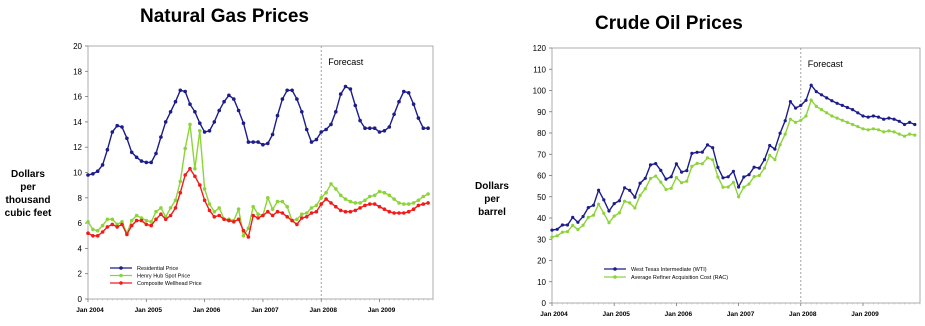  What do you see at coordinates (169, 284) in the screenshot?
I see `legend-label: Composite Wellhead Price` at bounding box center [169, 284].